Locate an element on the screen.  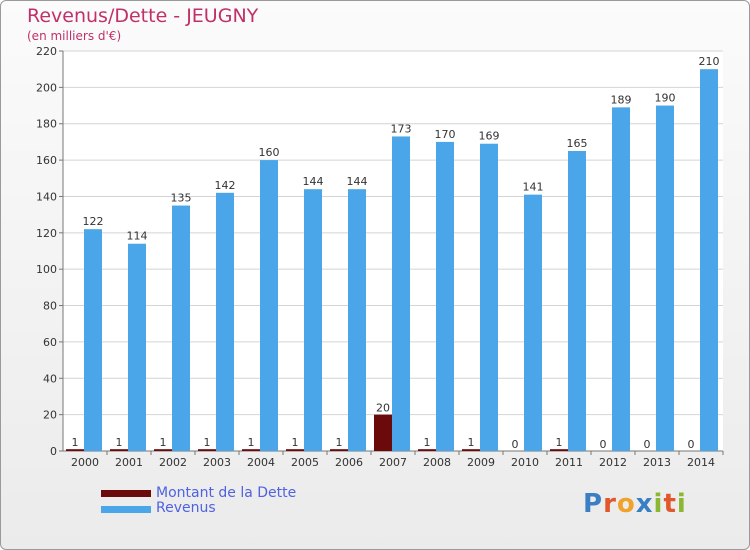
data-label-dette-2003: 1 is located at coordinates (207, 442).